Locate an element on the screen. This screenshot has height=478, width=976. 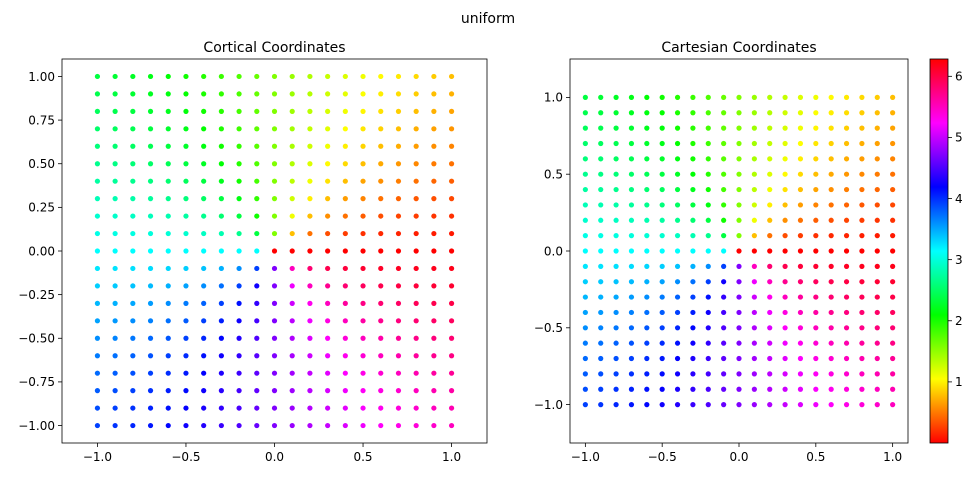
y-tick-label: 1.0 is located at coordinates (553, 98).